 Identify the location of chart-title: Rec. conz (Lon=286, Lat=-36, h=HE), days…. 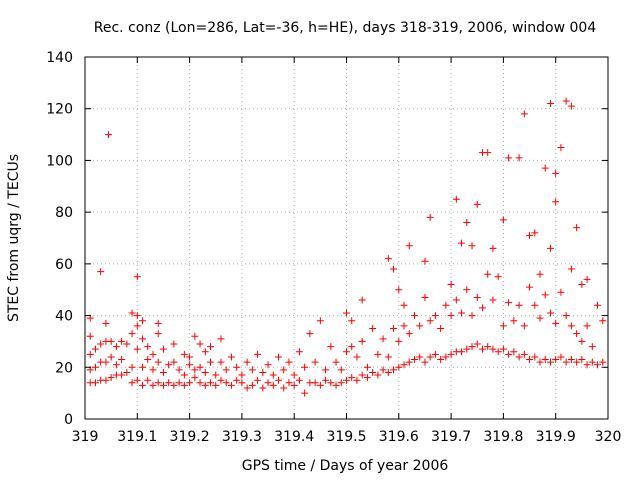
(345, 28).